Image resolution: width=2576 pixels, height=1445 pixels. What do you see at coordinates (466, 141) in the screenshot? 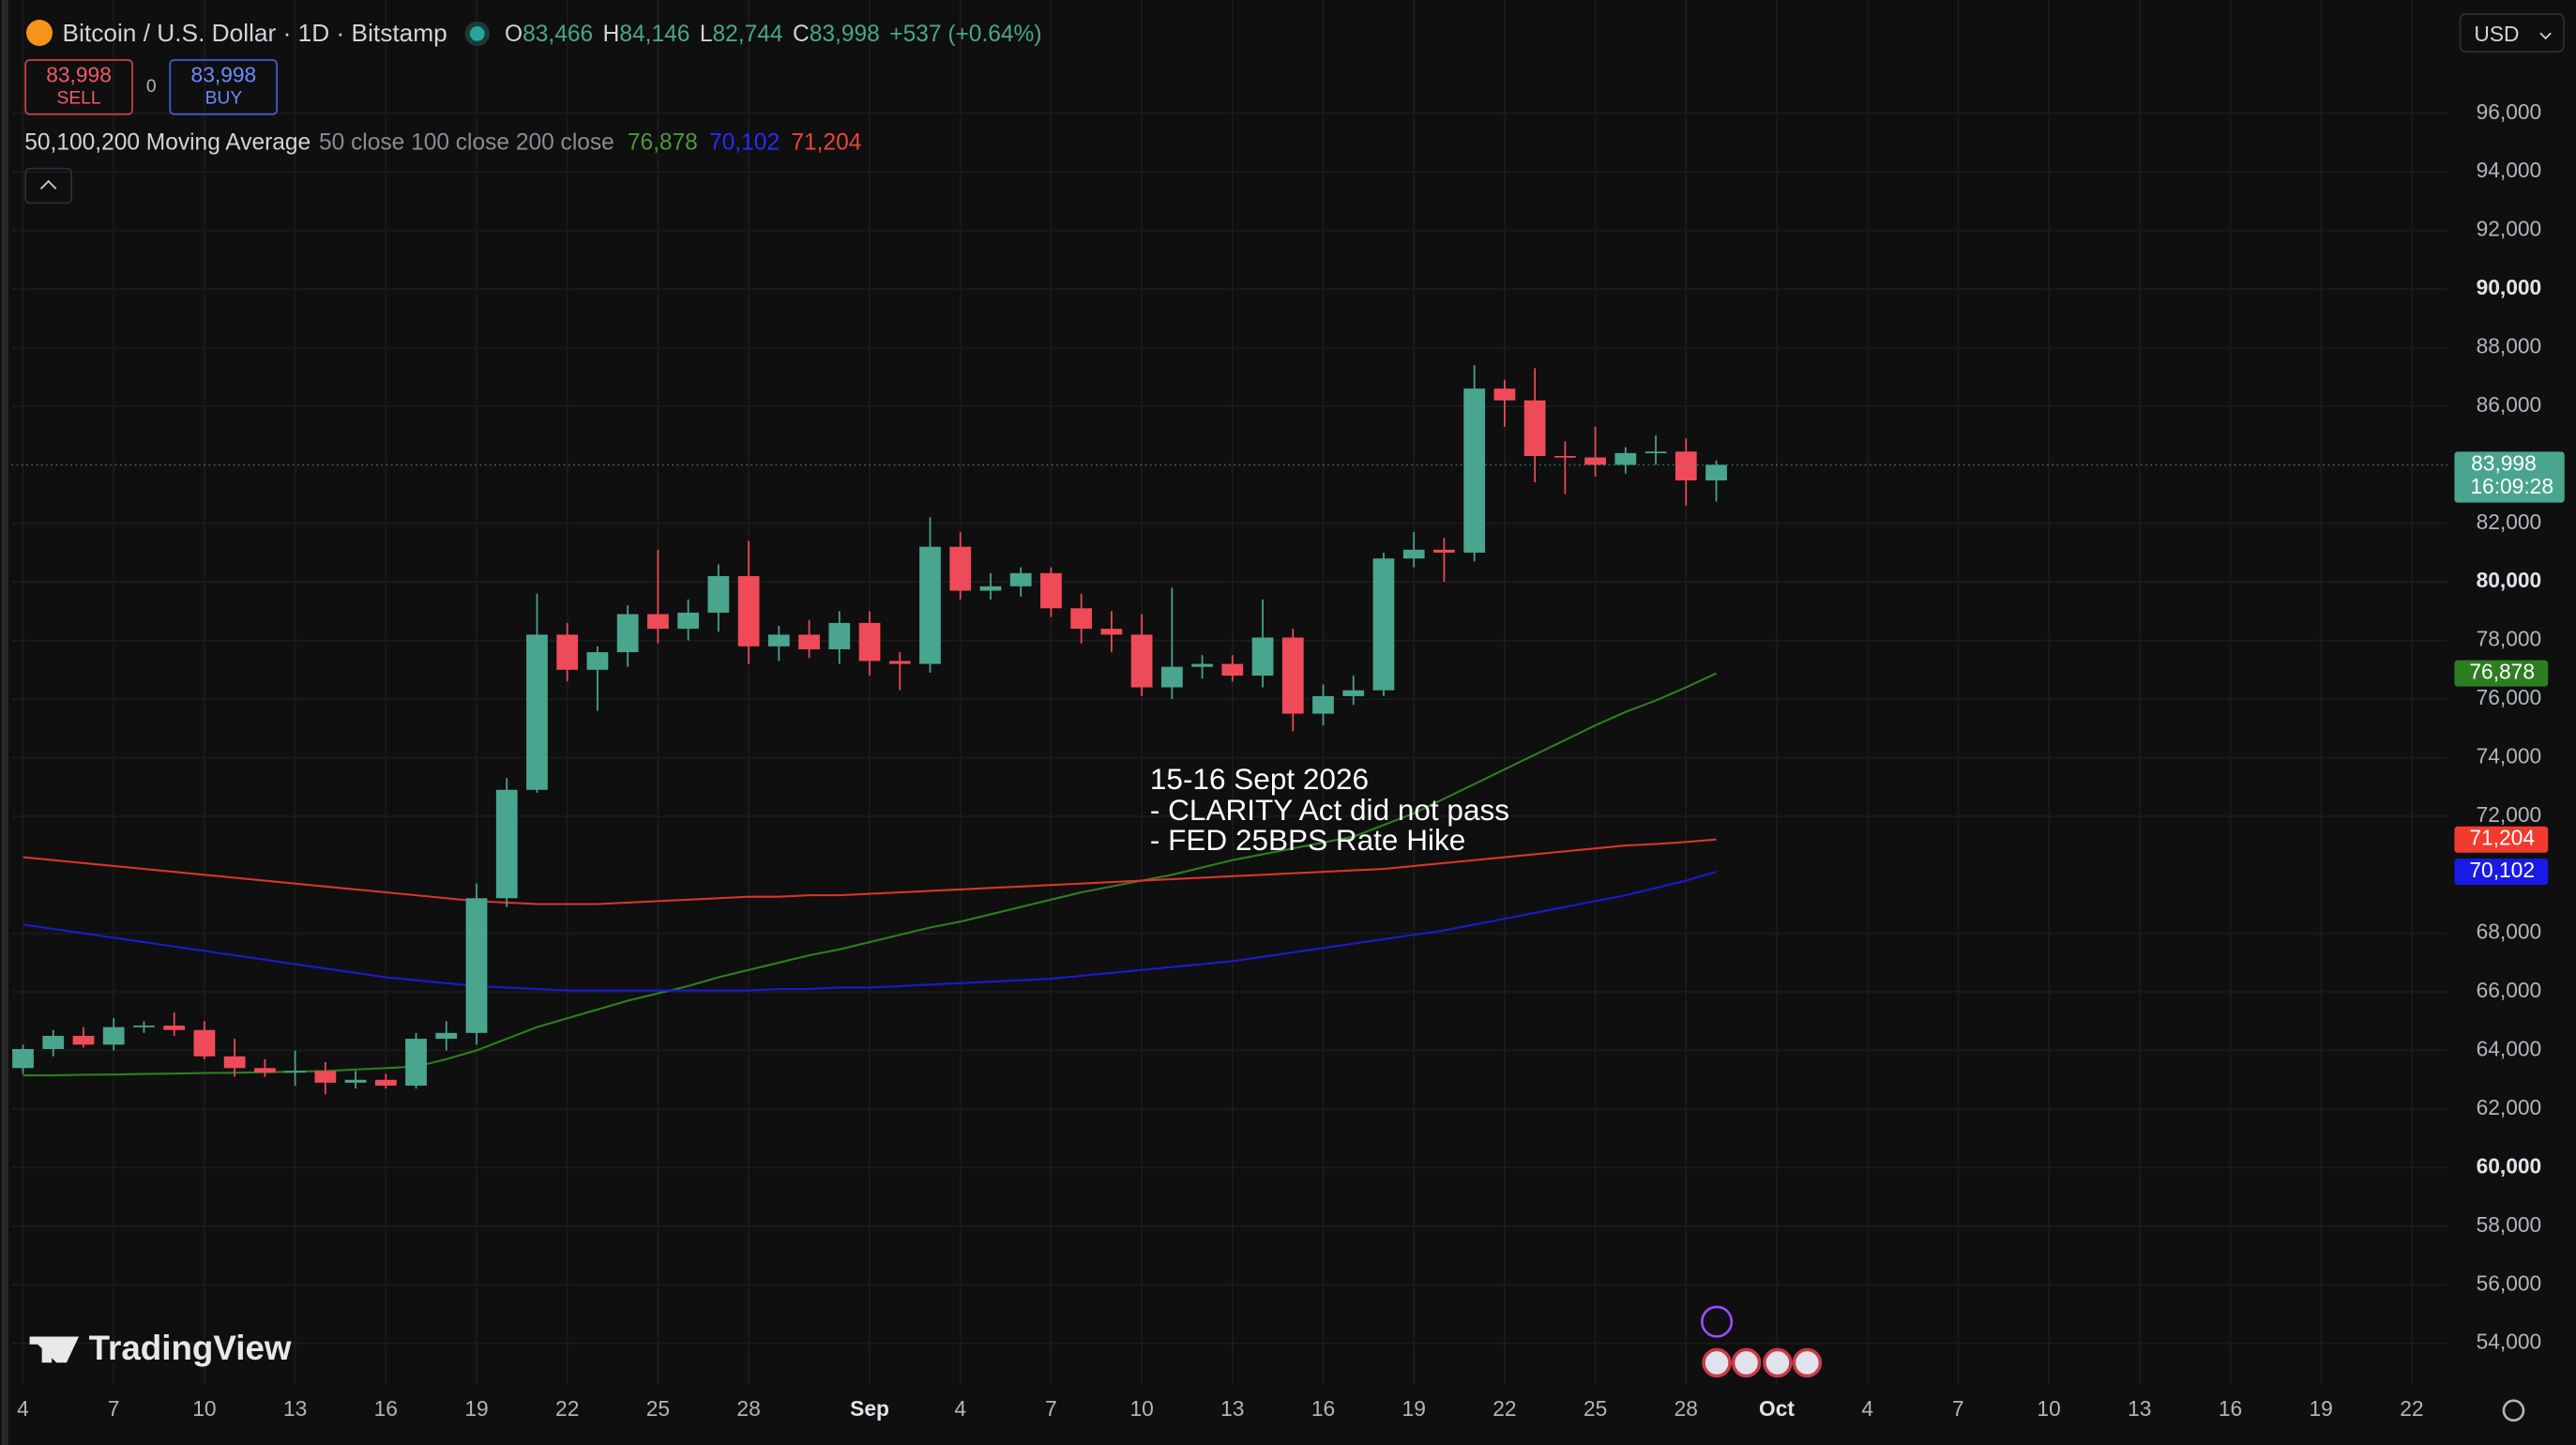
I see `indicator-params: 50 close 100 close 200 close` at bounding box center [466, 141].